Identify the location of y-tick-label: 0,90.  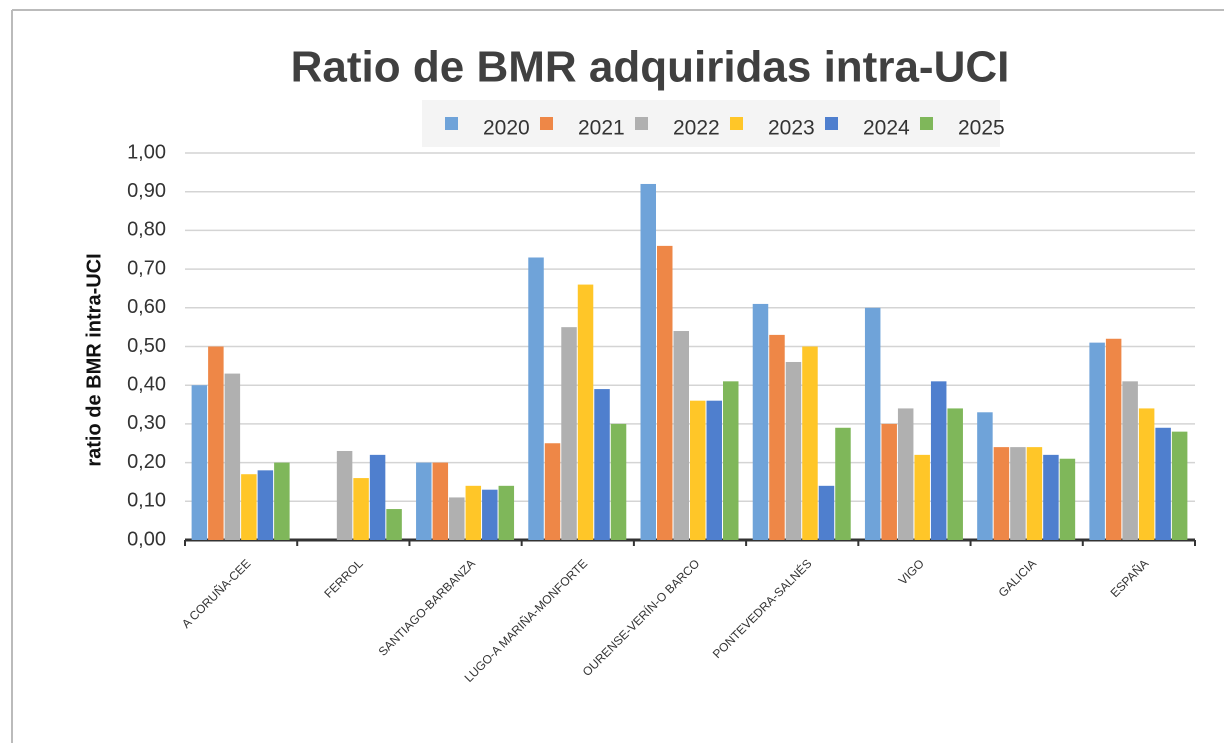
(146, 191).